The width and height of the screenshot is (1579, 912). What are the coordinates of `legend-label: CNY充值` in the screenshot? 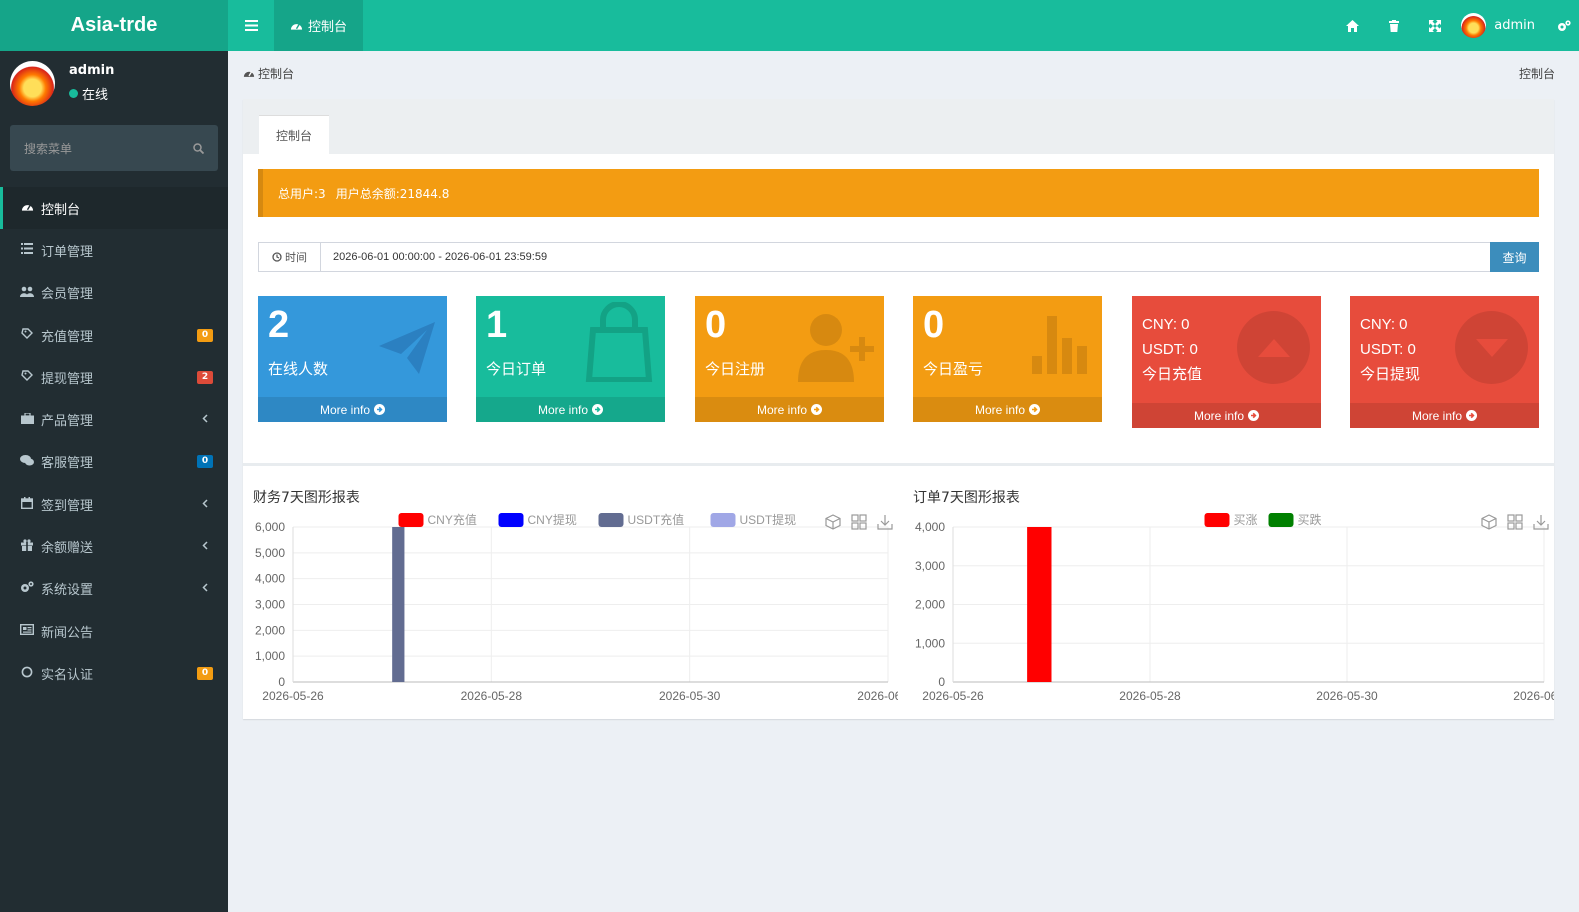 It's located at (452, 519).